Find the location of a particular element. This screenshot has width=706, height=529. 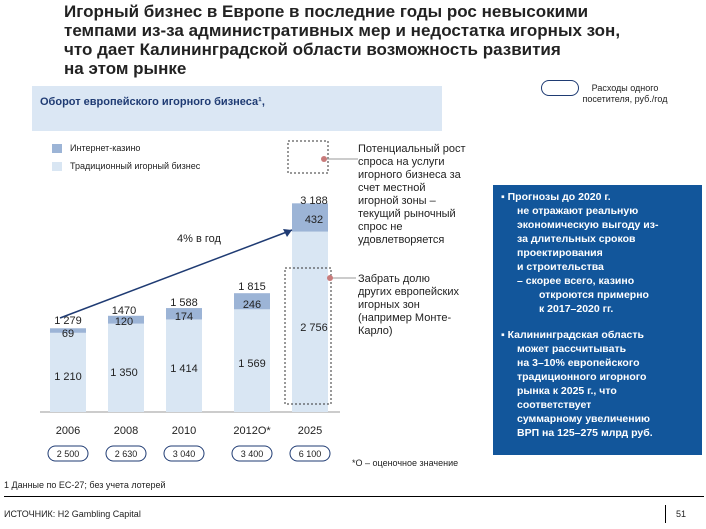

chart-header: Оборот европейского игорного бизнеса¹, is located at coordinates (237, 108).